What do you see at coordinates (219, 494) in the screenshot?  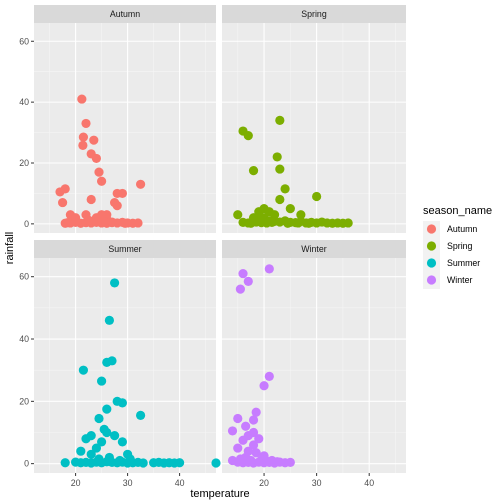 I see `x-axis-title: temperature` at bounding box center [219, 494].